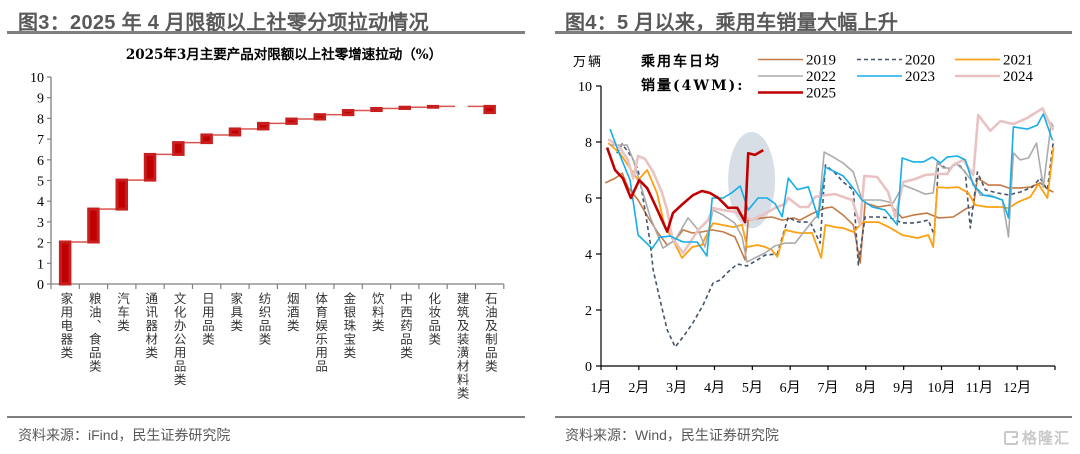 The image size is (1080, 454). What do you see at coordinates (638, 388) in the screenshot?
I see `x-tick-label: 2月` at bounding box center [638, 388].